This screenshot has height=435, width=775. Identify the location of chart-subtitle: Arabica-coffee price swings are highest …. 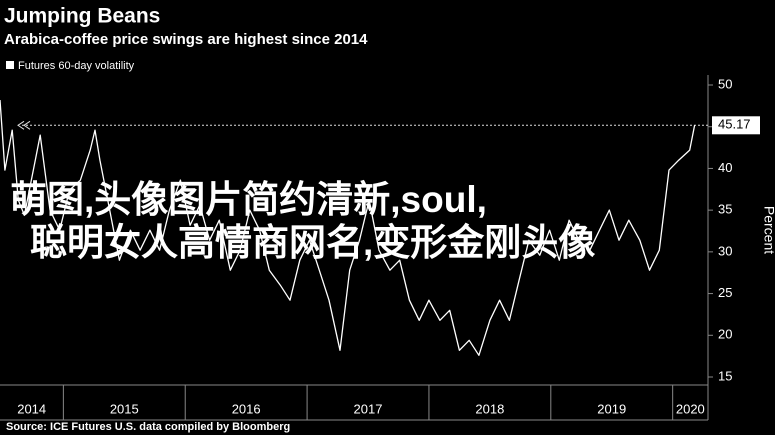
(186, 39).